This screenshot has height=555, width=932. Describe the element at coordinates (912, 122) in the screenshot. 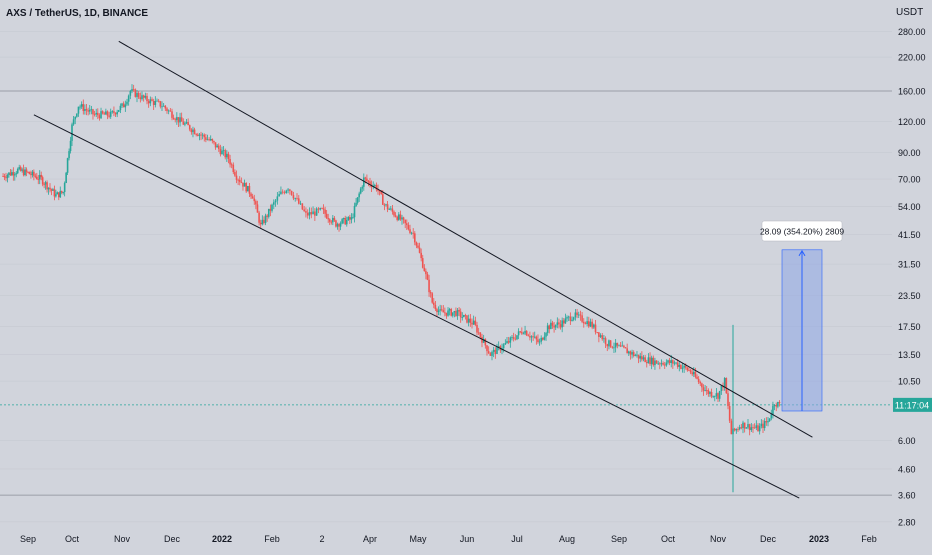

I see `price-tick-label: 120.00` at that location.